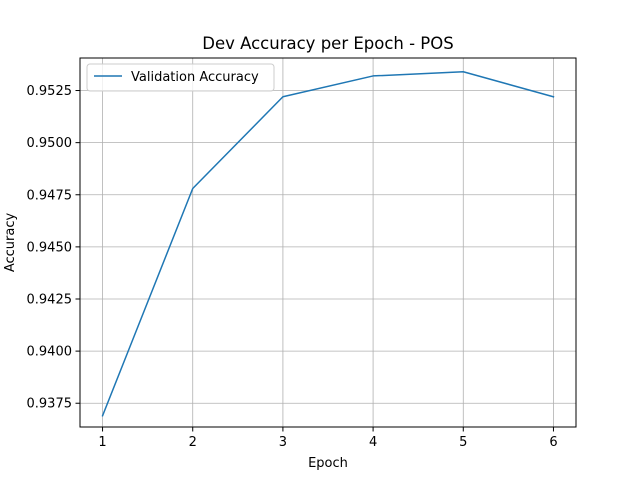 Image resolution: width=640 pixels, height=480 pixels. What do you see at coordinates (10, 243) in the screenshot?
I see `y-axis-label: Accuracy` at bounding box center [10, 243].